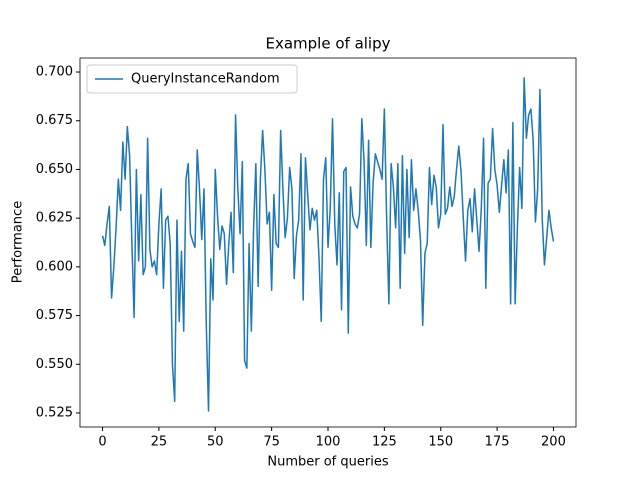 The image size is (640, 480). Describe the element at coordinates (54, 72) in the screenshot. I see `y-tick-label: 0.700` at that location.